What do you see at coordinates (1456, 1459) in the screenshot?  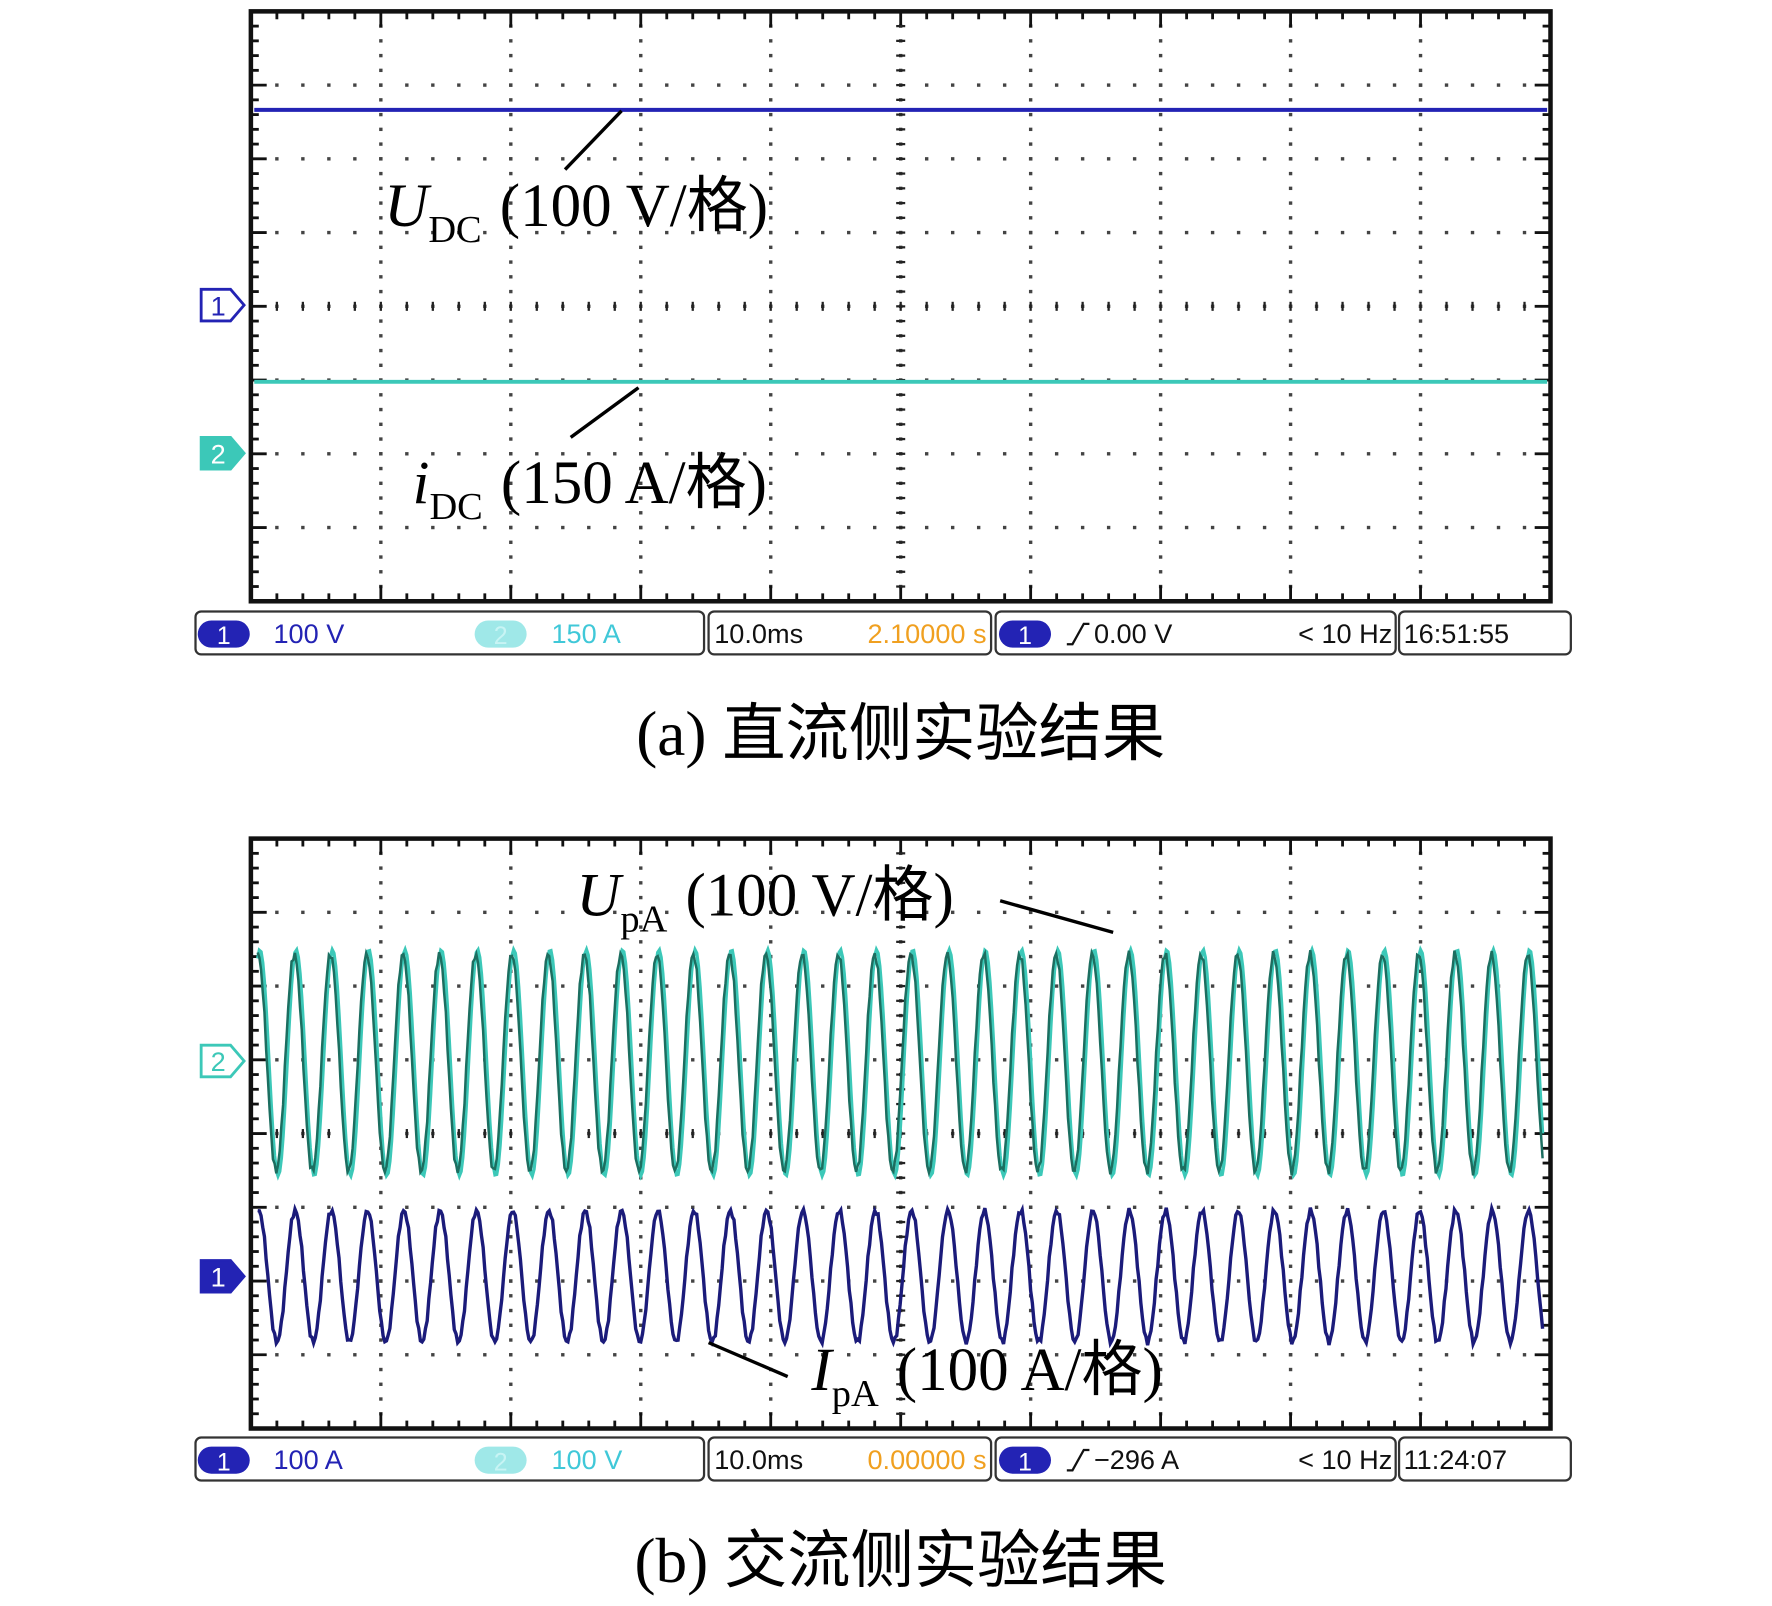 I see `clock: 11:24:07` at bounding box center [1456, 1459].